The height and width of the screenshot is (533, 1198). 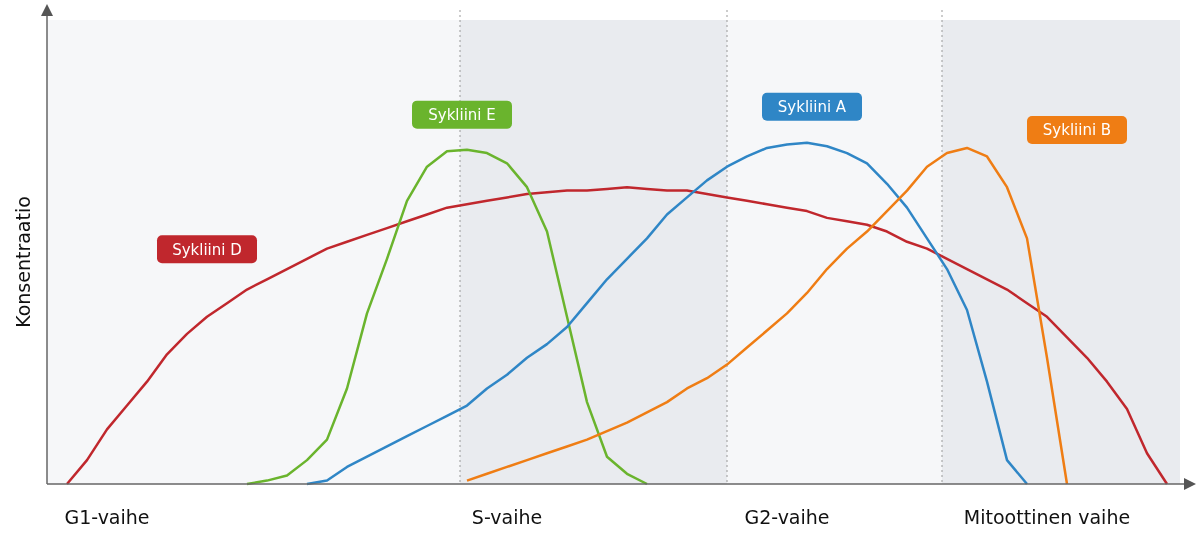 I want to click on y-axis-title: Konsentraatio, so click(x=23, y=262).